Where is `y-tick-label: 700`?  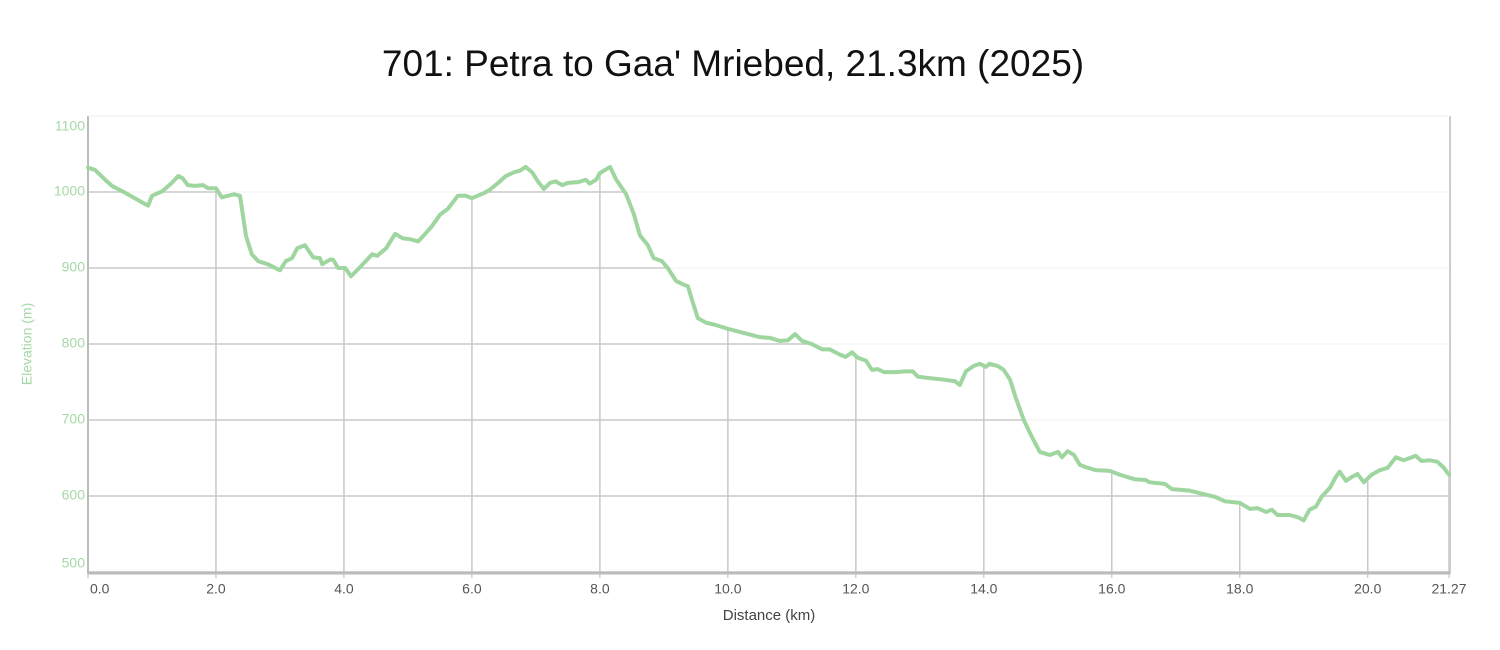
y-tick-label: 700 is located at coordinates (74, 419).